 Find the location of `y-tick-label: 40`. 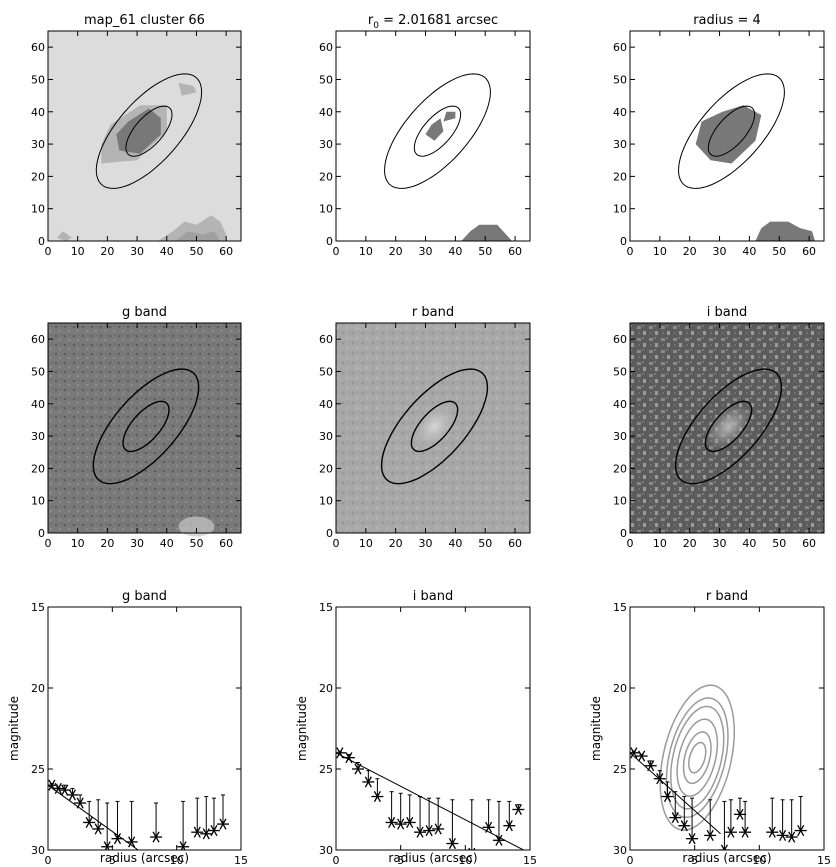

y-tick-label: 40 is located at coordinates (38, 404).